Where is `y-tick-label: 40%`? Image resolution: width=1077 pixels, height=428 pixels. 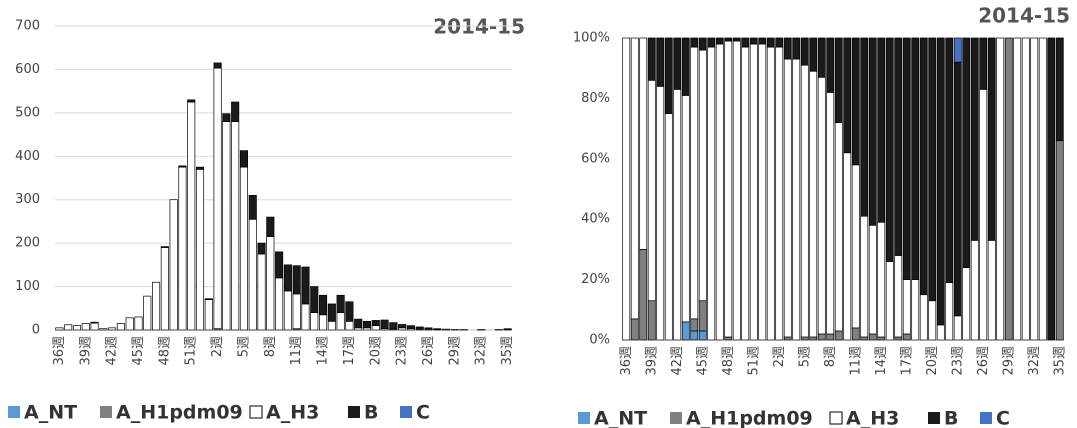 y-tick-label: 40% is located at coordinates (595, 219).